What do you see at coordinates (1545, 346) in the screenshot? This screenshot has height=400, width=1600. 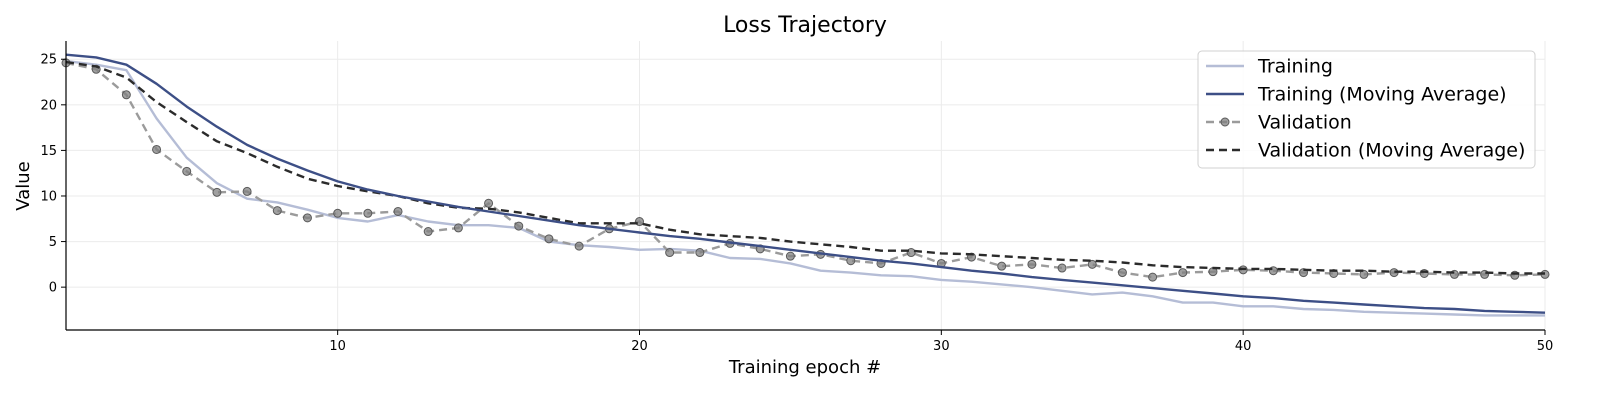 I see `x-tick-label: 50` at bounding box center [1545, 346].